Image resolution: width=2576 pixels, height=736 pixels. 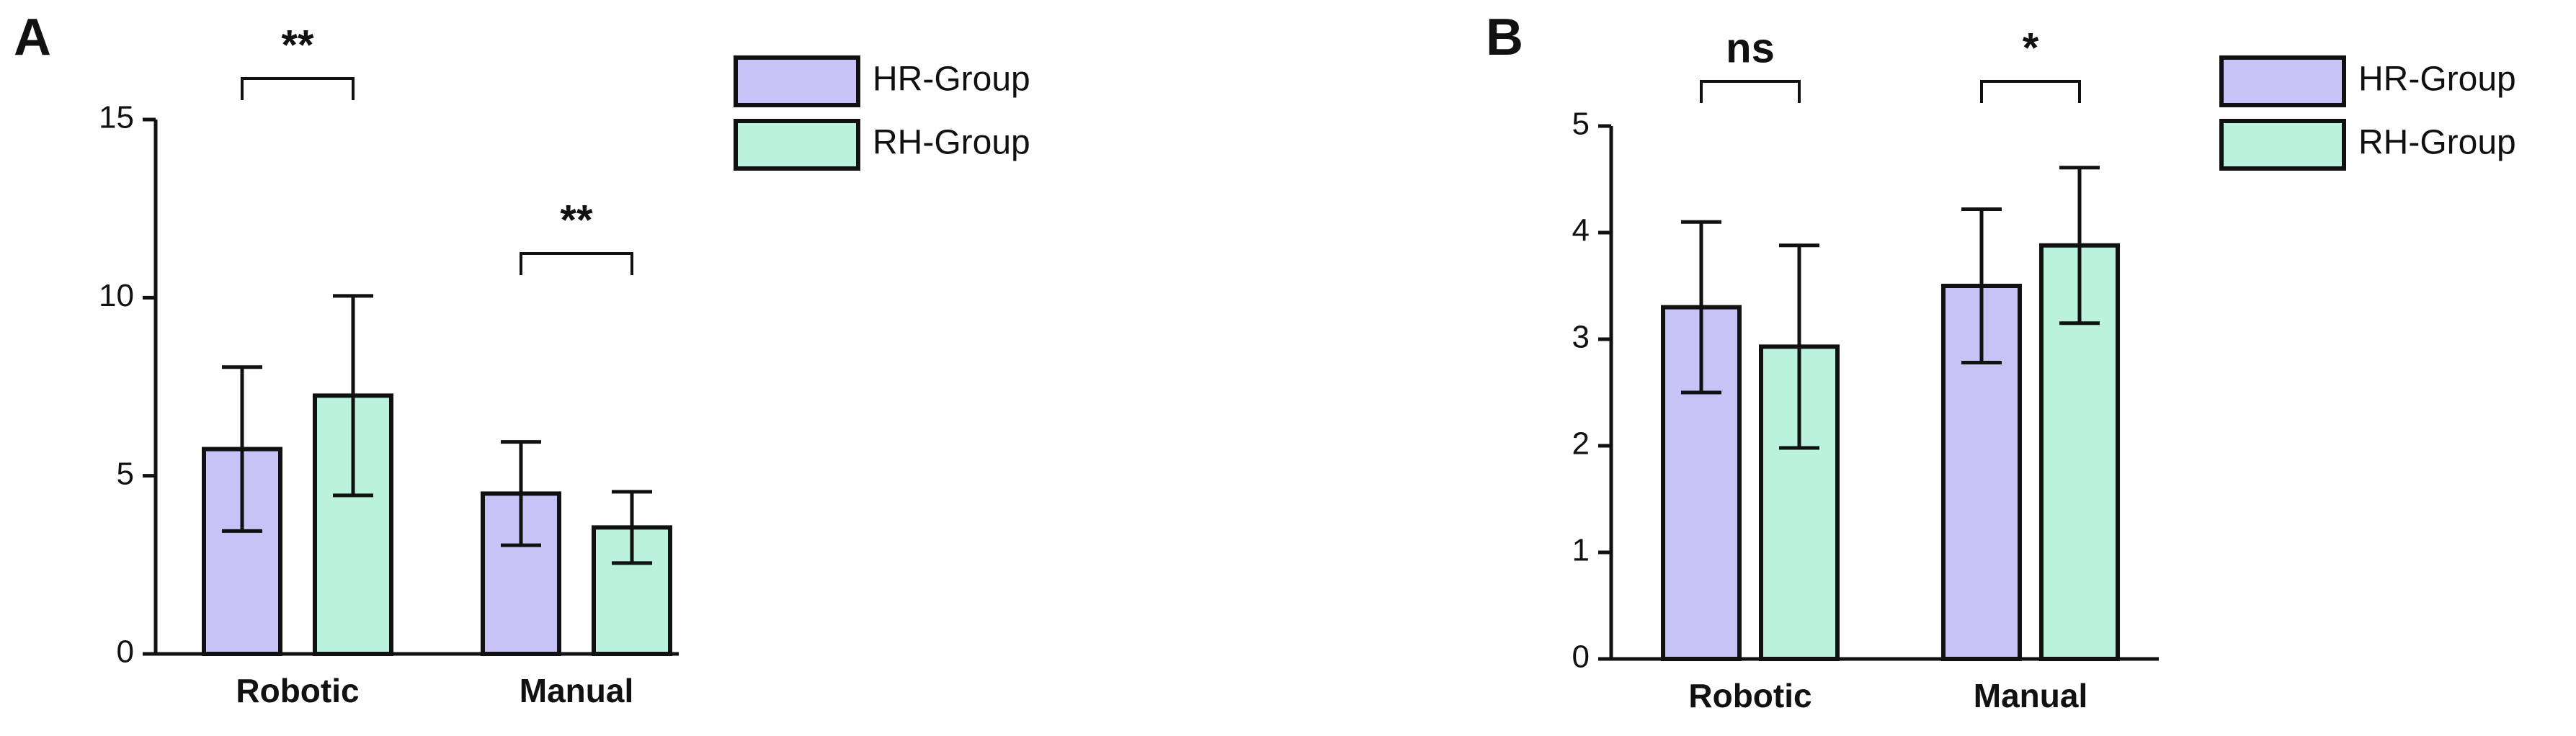 What do you see at coordinates (1581, 550) in the screenshot?
I see `y-tick-label: 1` at bounding box center [1581, 550].